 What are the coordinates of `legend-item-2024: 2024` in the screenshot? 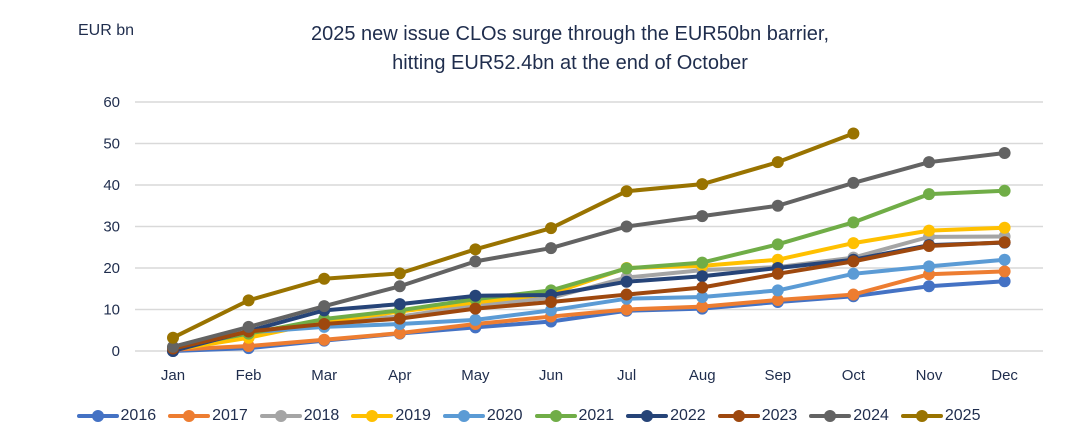 It's located at (849, 416).